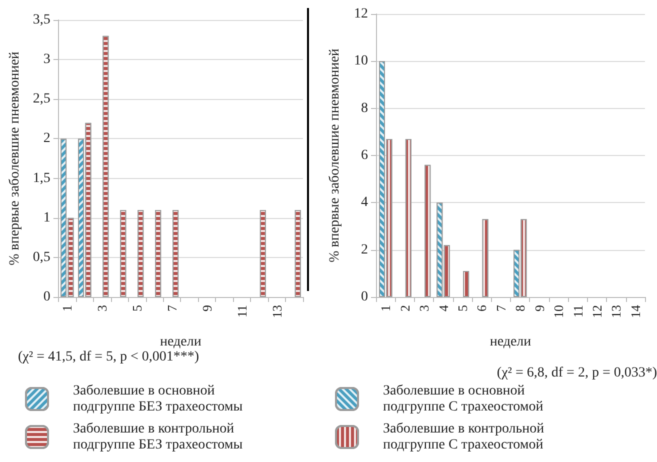 Image resolution: width=657 pixels, height=462 pixels. What do you see at coordinates (41, 257) in the screenshot?
I see `y-tick-label: 0,5` at bounding box center [41, 257].